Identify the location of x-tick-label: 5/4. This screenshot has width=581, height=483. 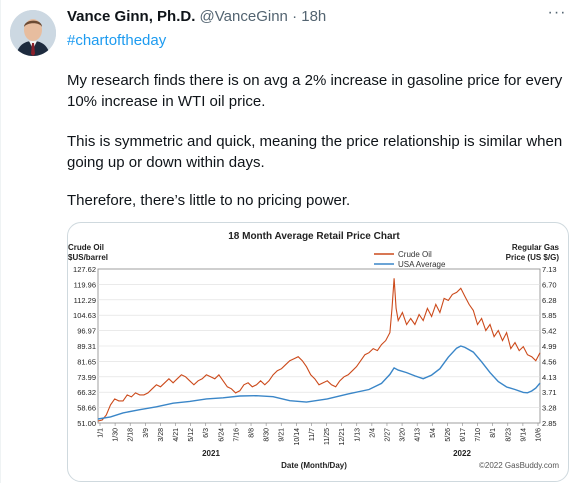
(433, 433).